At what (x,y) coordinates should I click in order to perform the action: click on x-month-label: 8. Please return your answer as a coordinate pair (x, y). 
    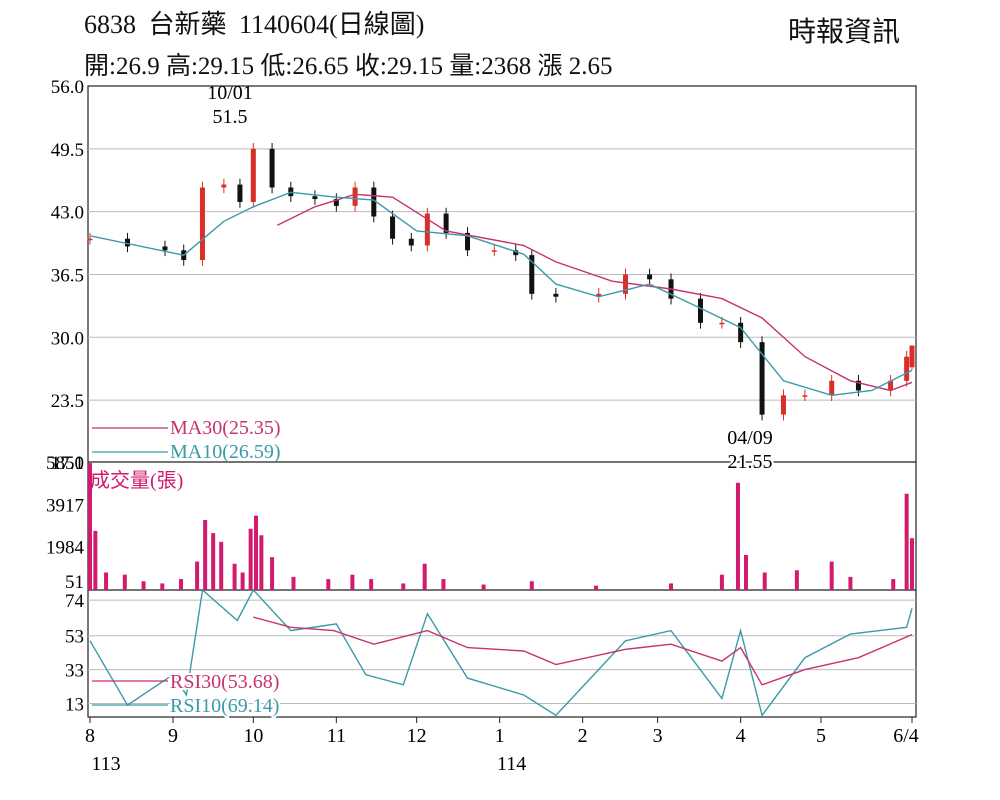
    Looking at the image, I should click on (90, 736).